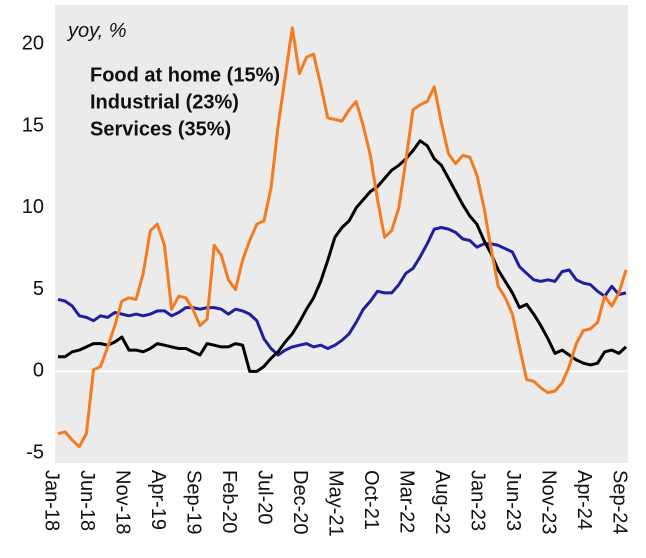 Image resolution: width=646 pixels, height=558 pixels. Describe the element at coordinates (123, 502) in the screenshot. I see `x-tick-label: Nov-18` at that location.